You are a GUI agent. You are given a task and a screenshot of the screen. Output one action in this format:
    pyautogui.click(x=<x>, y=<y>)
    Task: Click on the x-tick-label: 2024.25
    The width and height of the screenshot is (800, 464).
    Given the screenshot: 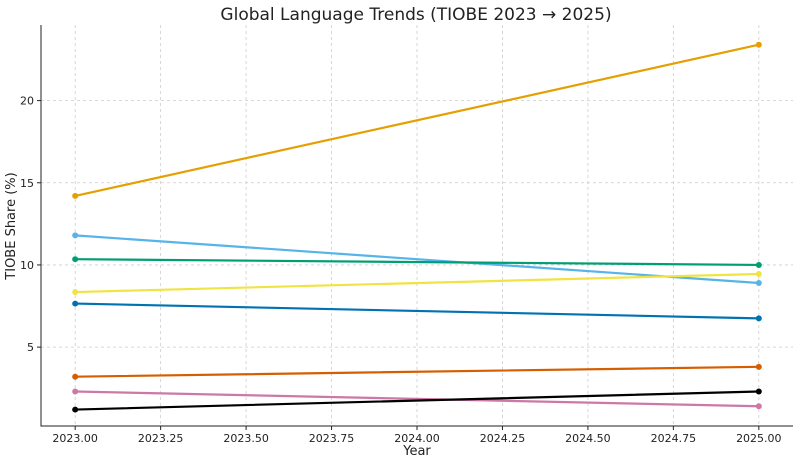 What is the action you would take?
    pyautogui.click(x=503, y=438)
    